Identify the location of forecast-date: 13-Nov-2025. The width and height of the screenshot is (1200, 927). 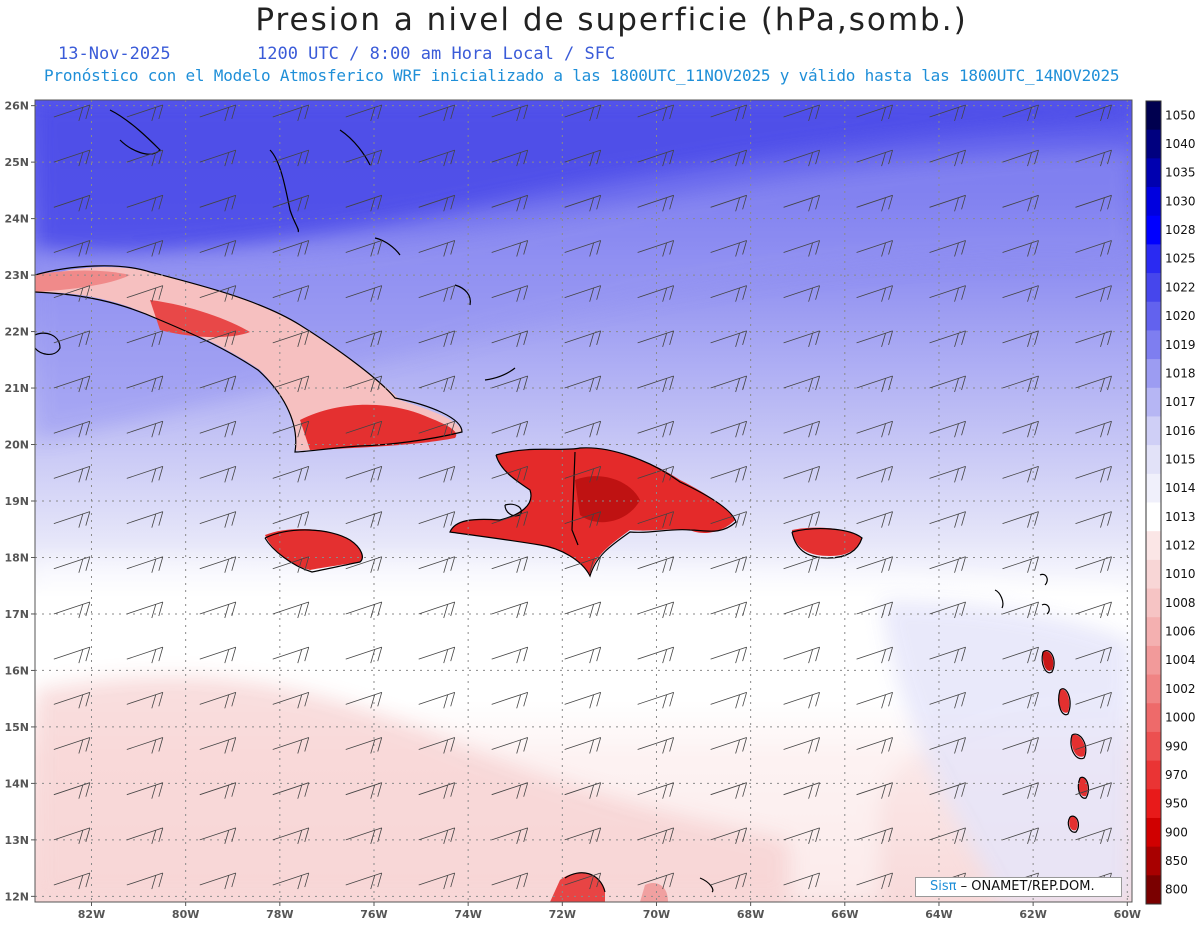
(114, 54).